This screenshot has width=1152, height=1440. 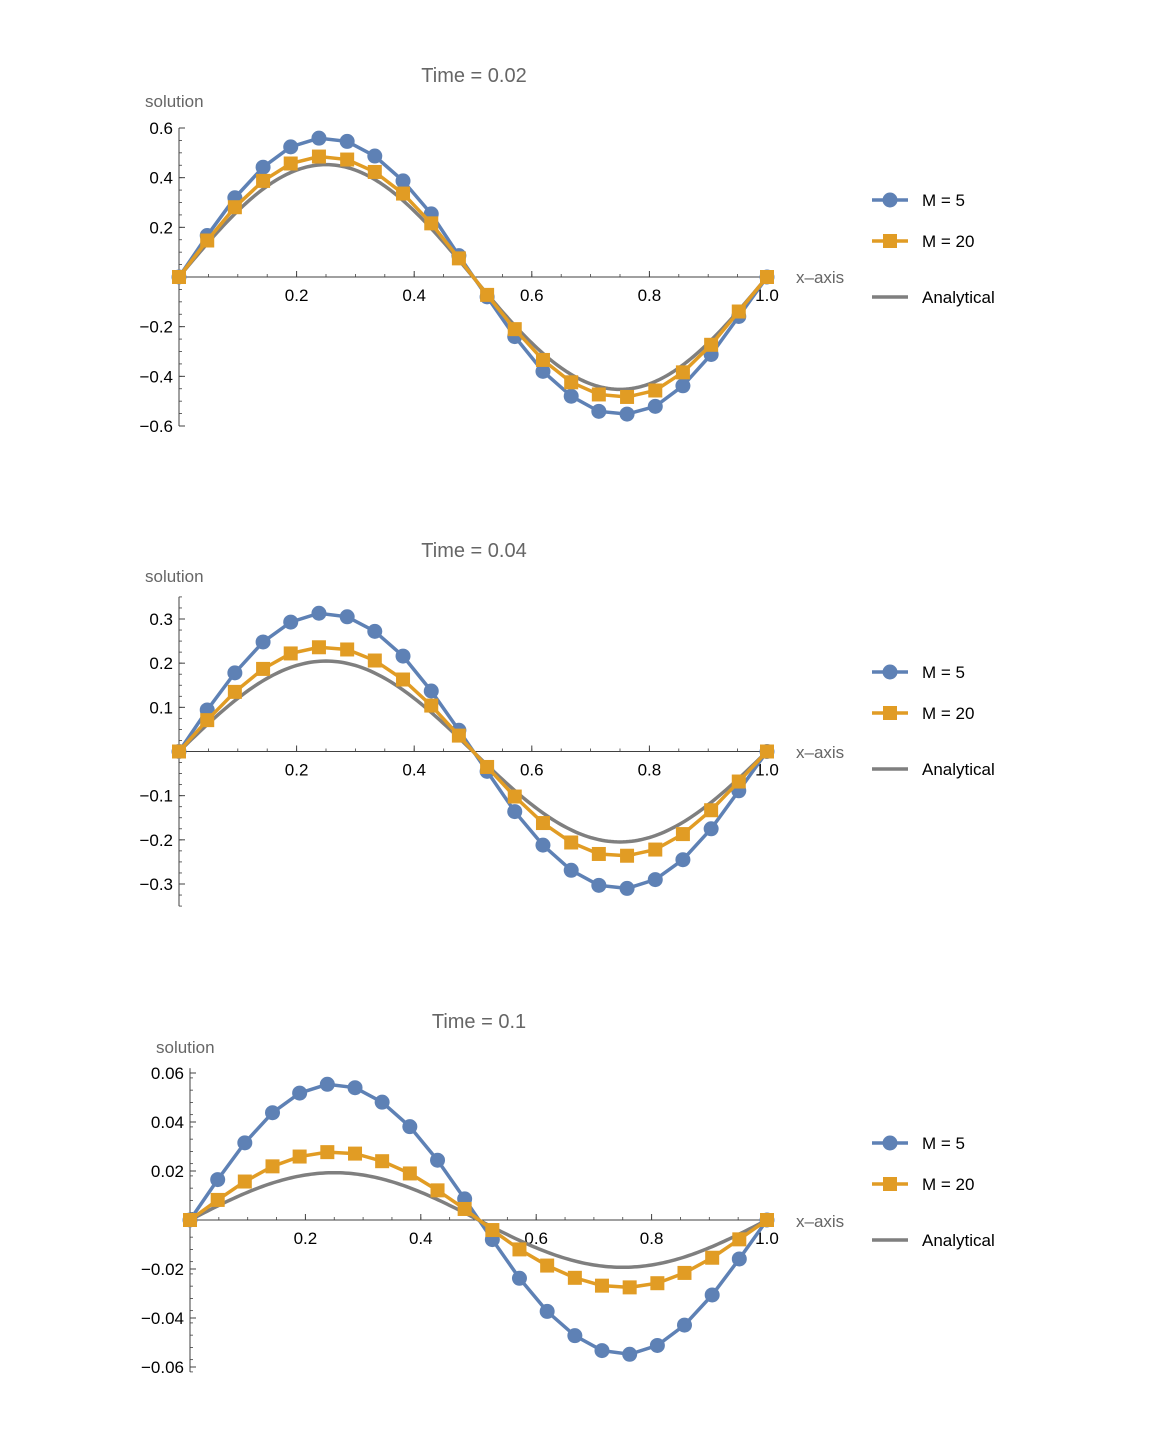 I want to click on x-axis-label-3: x–axis, so click(x=820, y=1221).